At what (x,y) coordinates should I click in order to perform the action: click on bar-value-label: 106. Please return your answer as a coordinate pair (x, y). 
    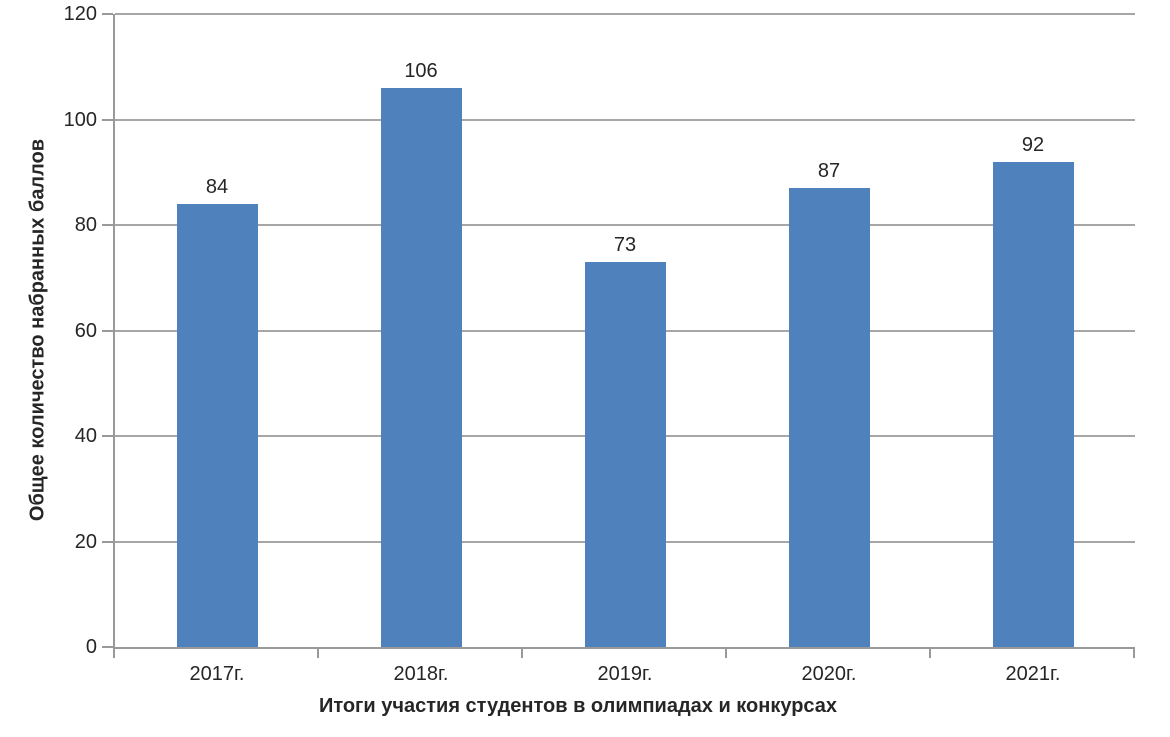
    Looking at the image, I should click on (421, 70).